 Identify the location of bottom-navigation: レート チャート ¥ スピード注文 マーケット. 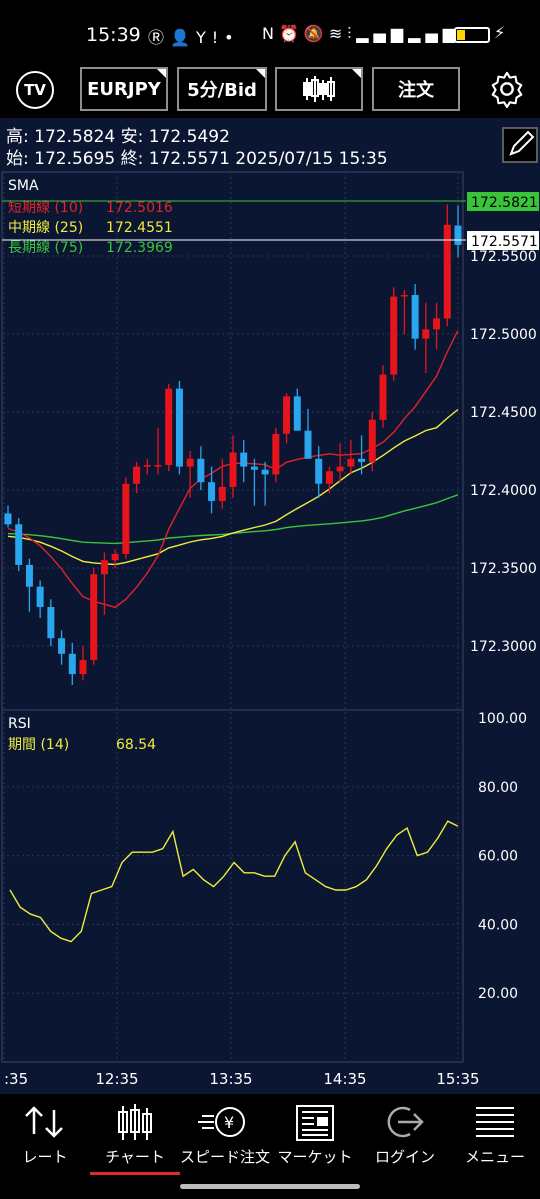
(270, 1146).